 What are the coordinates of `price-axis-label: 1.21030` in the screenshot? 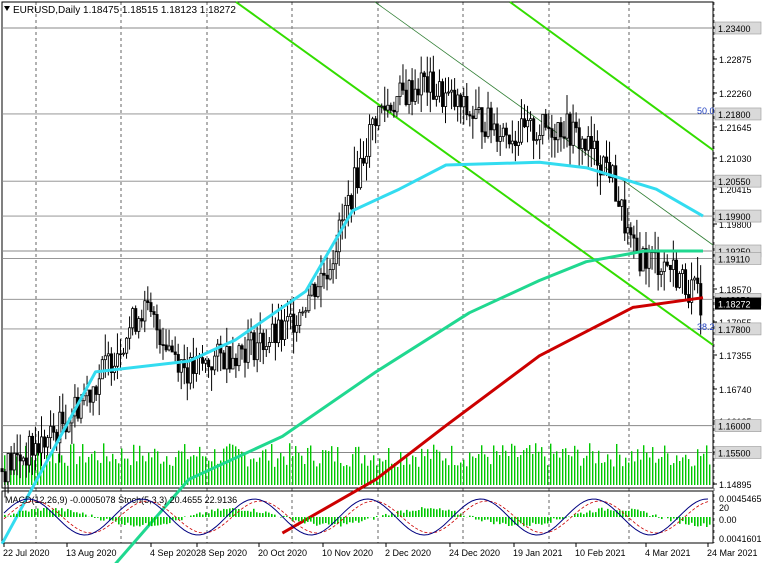 It's located at (735, 159).